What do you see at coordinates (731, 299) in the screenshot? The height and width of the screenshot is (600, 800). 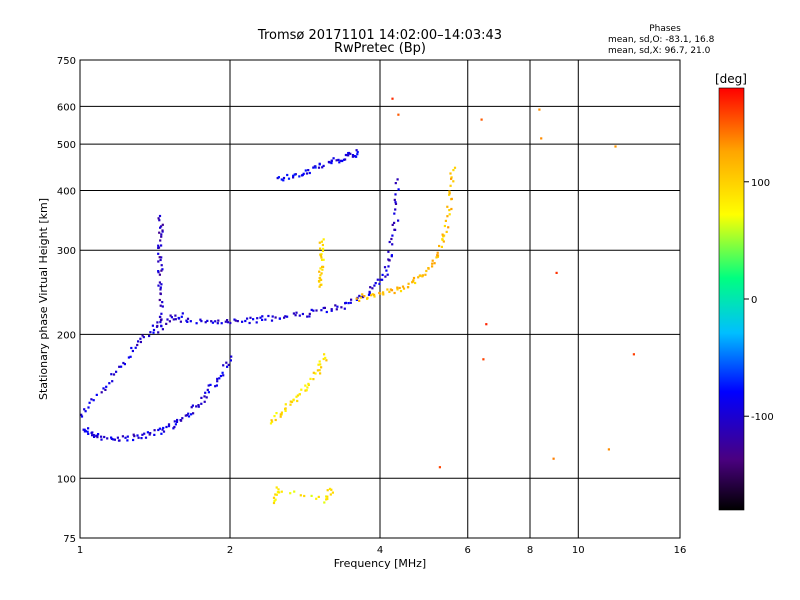 I see `colorbar` at bounding box center [731, 299].